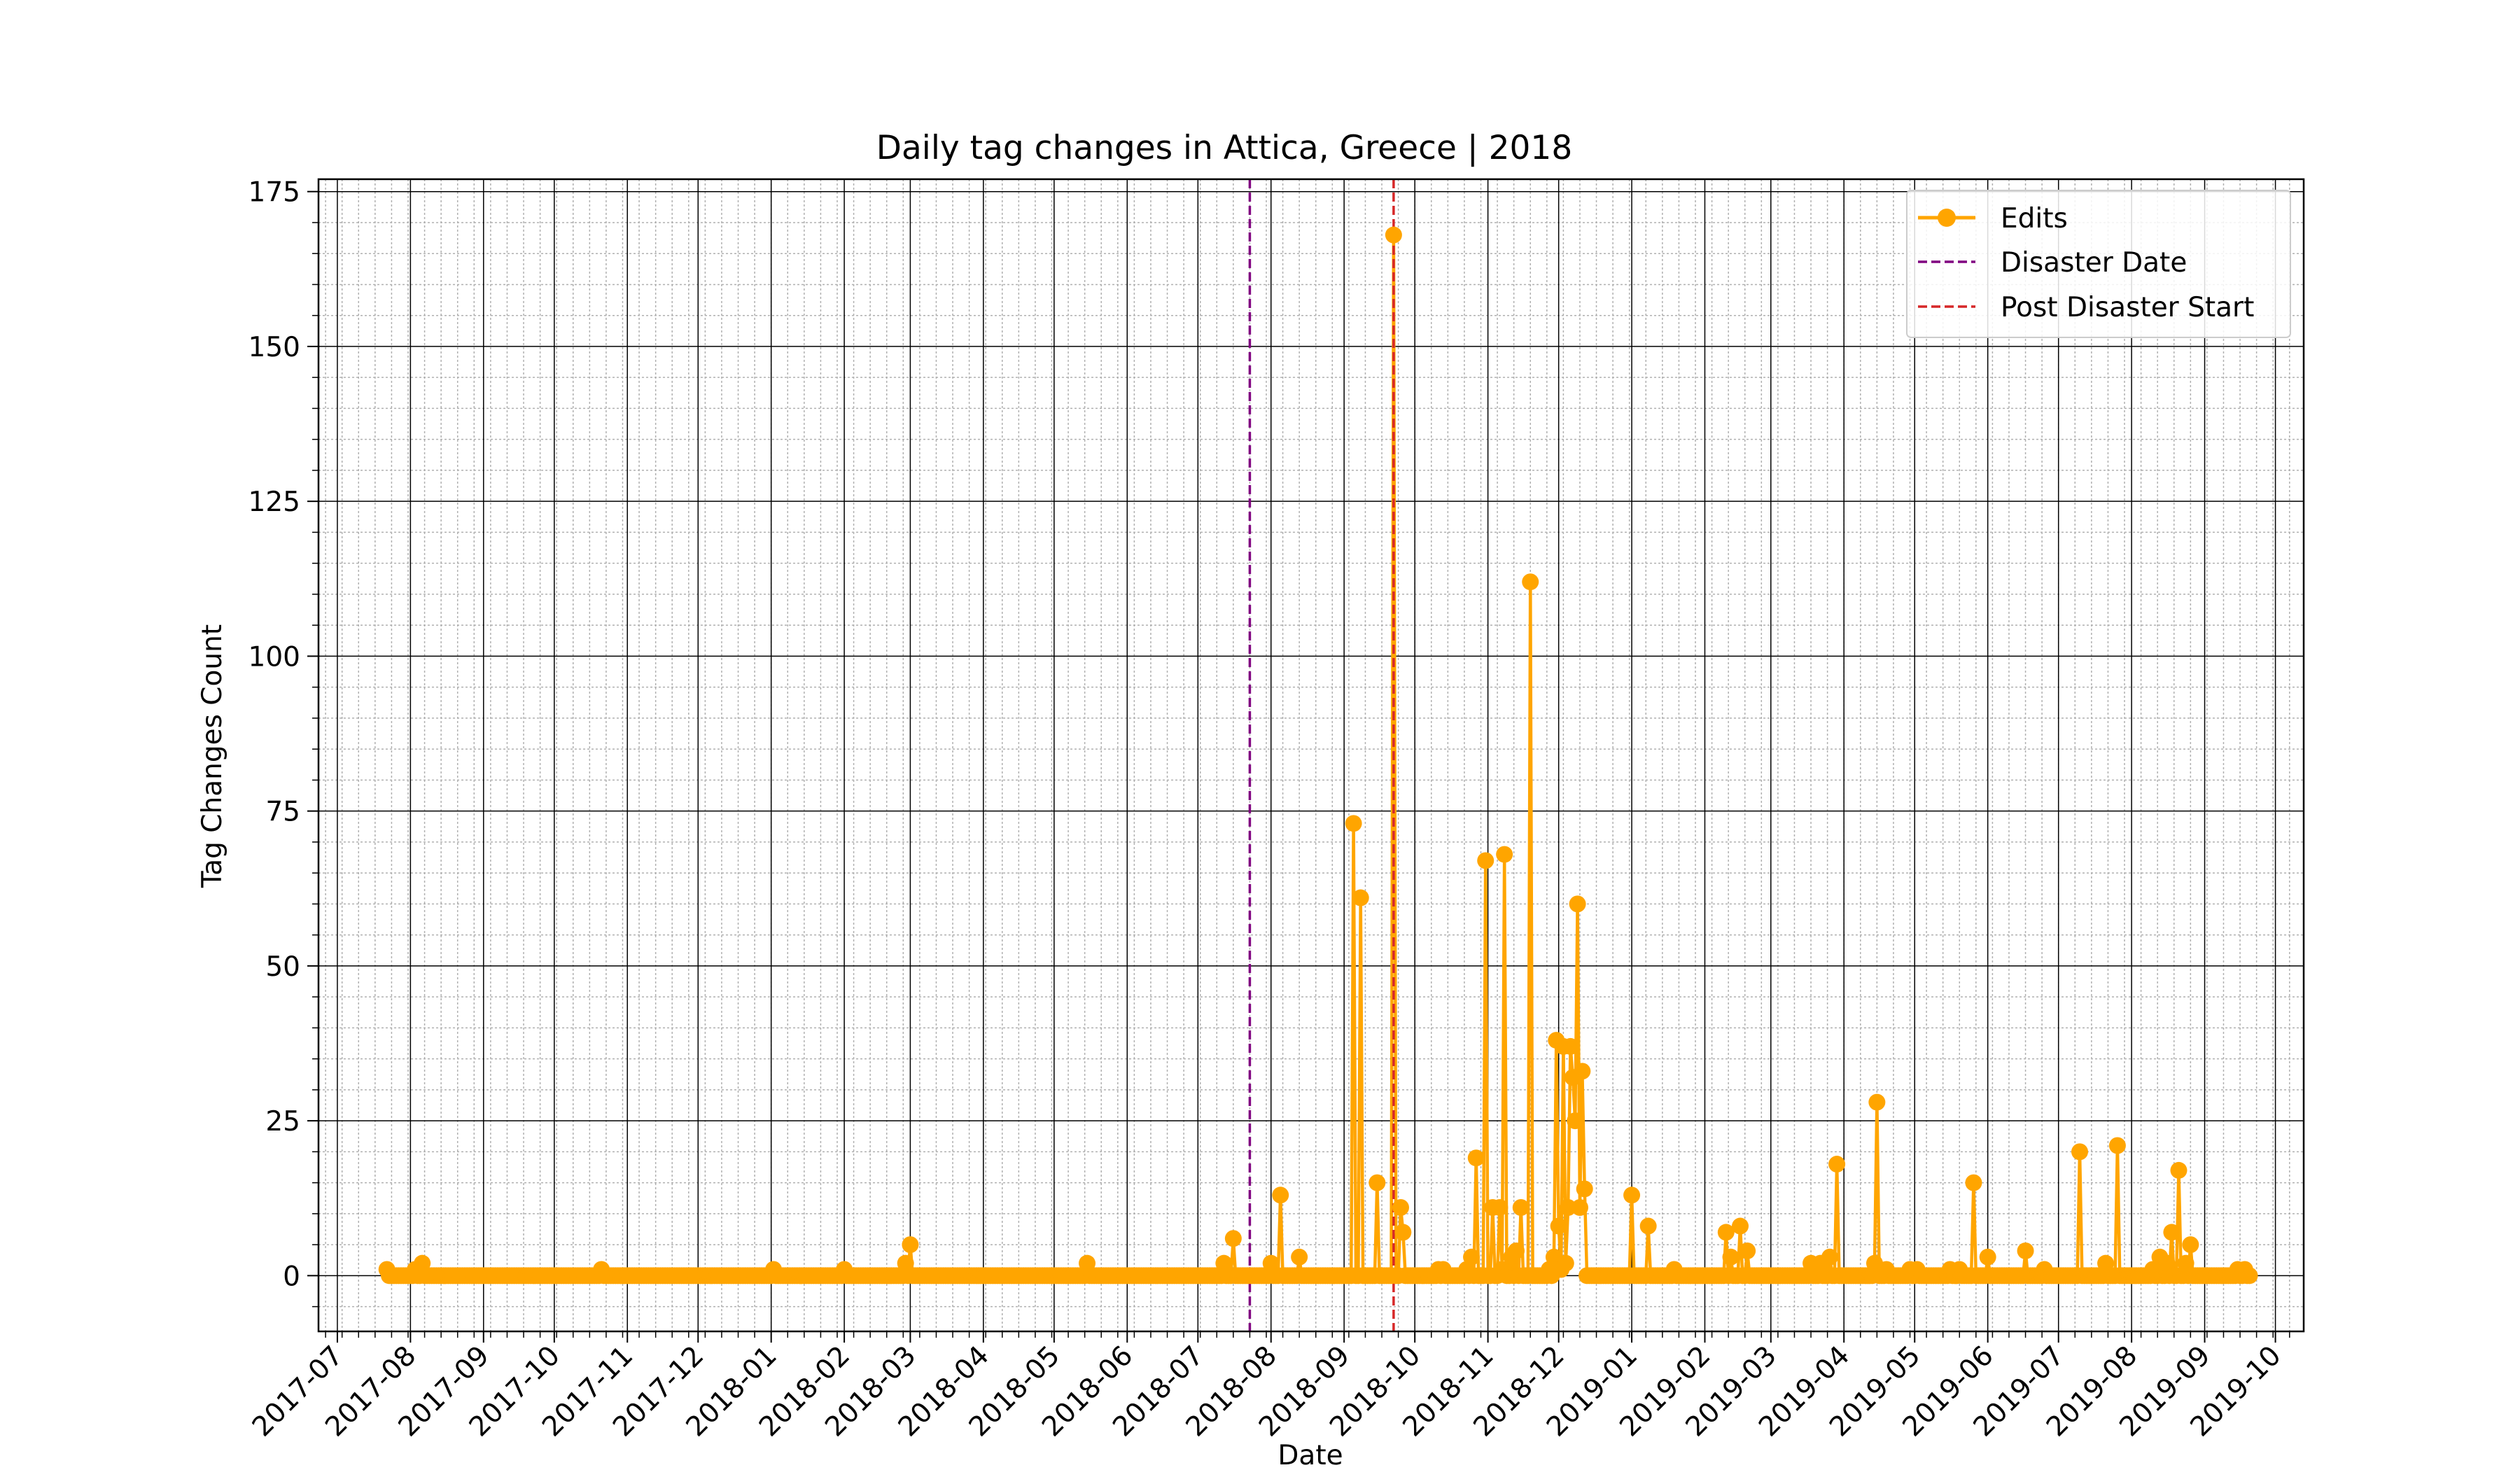  Describe the element at coordinates (282, 812) in the screenshot. I see `y-tick-label: 75` at that location.